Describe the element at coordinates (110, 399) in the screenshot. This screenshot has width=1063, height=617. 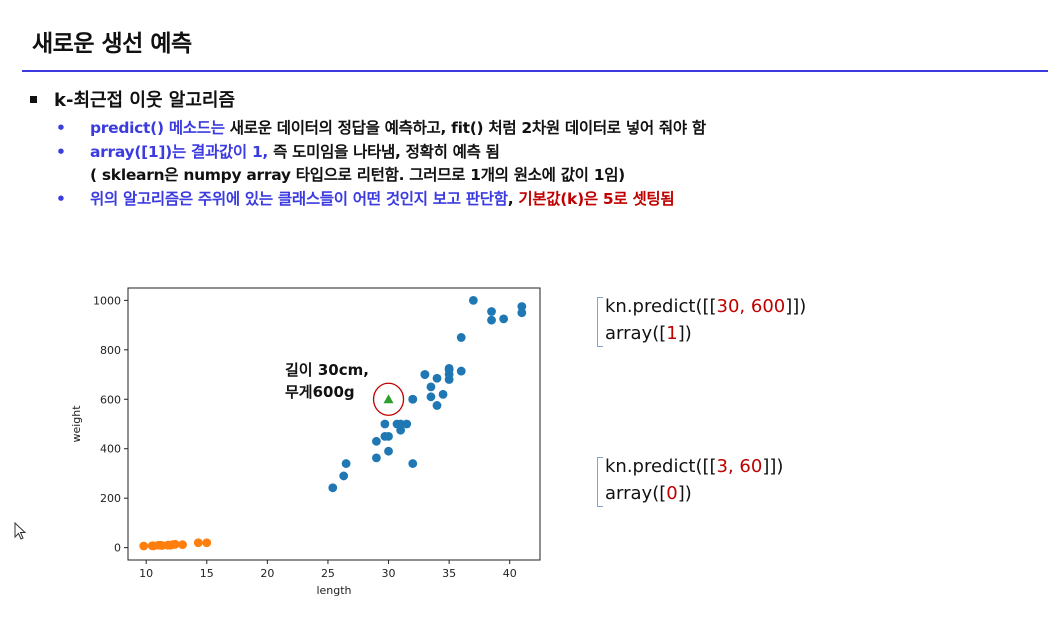
I see `y-tick-label: 600` at that location.